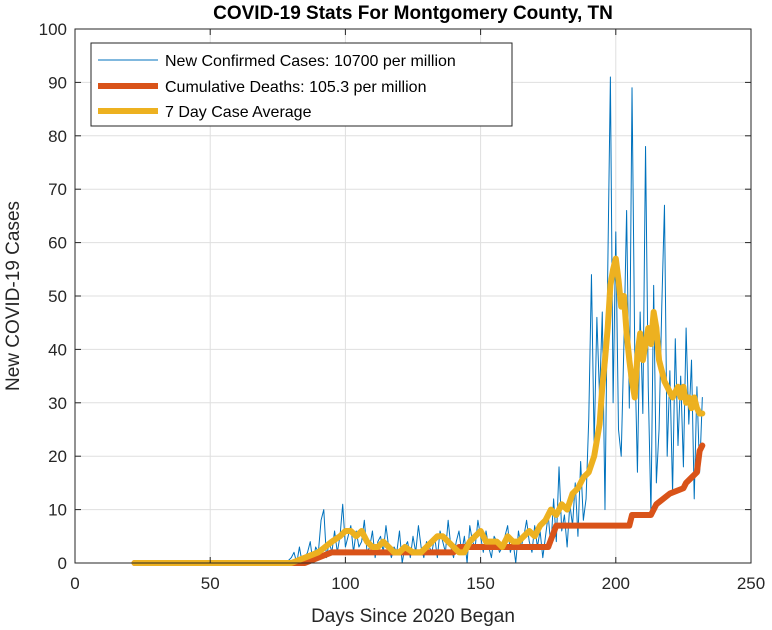 The image size is (772, 630). What do you see at coordinates (418, 504) in the screenshot?
I see `series-cumulative-deaths` at bounding box center [418, 504].